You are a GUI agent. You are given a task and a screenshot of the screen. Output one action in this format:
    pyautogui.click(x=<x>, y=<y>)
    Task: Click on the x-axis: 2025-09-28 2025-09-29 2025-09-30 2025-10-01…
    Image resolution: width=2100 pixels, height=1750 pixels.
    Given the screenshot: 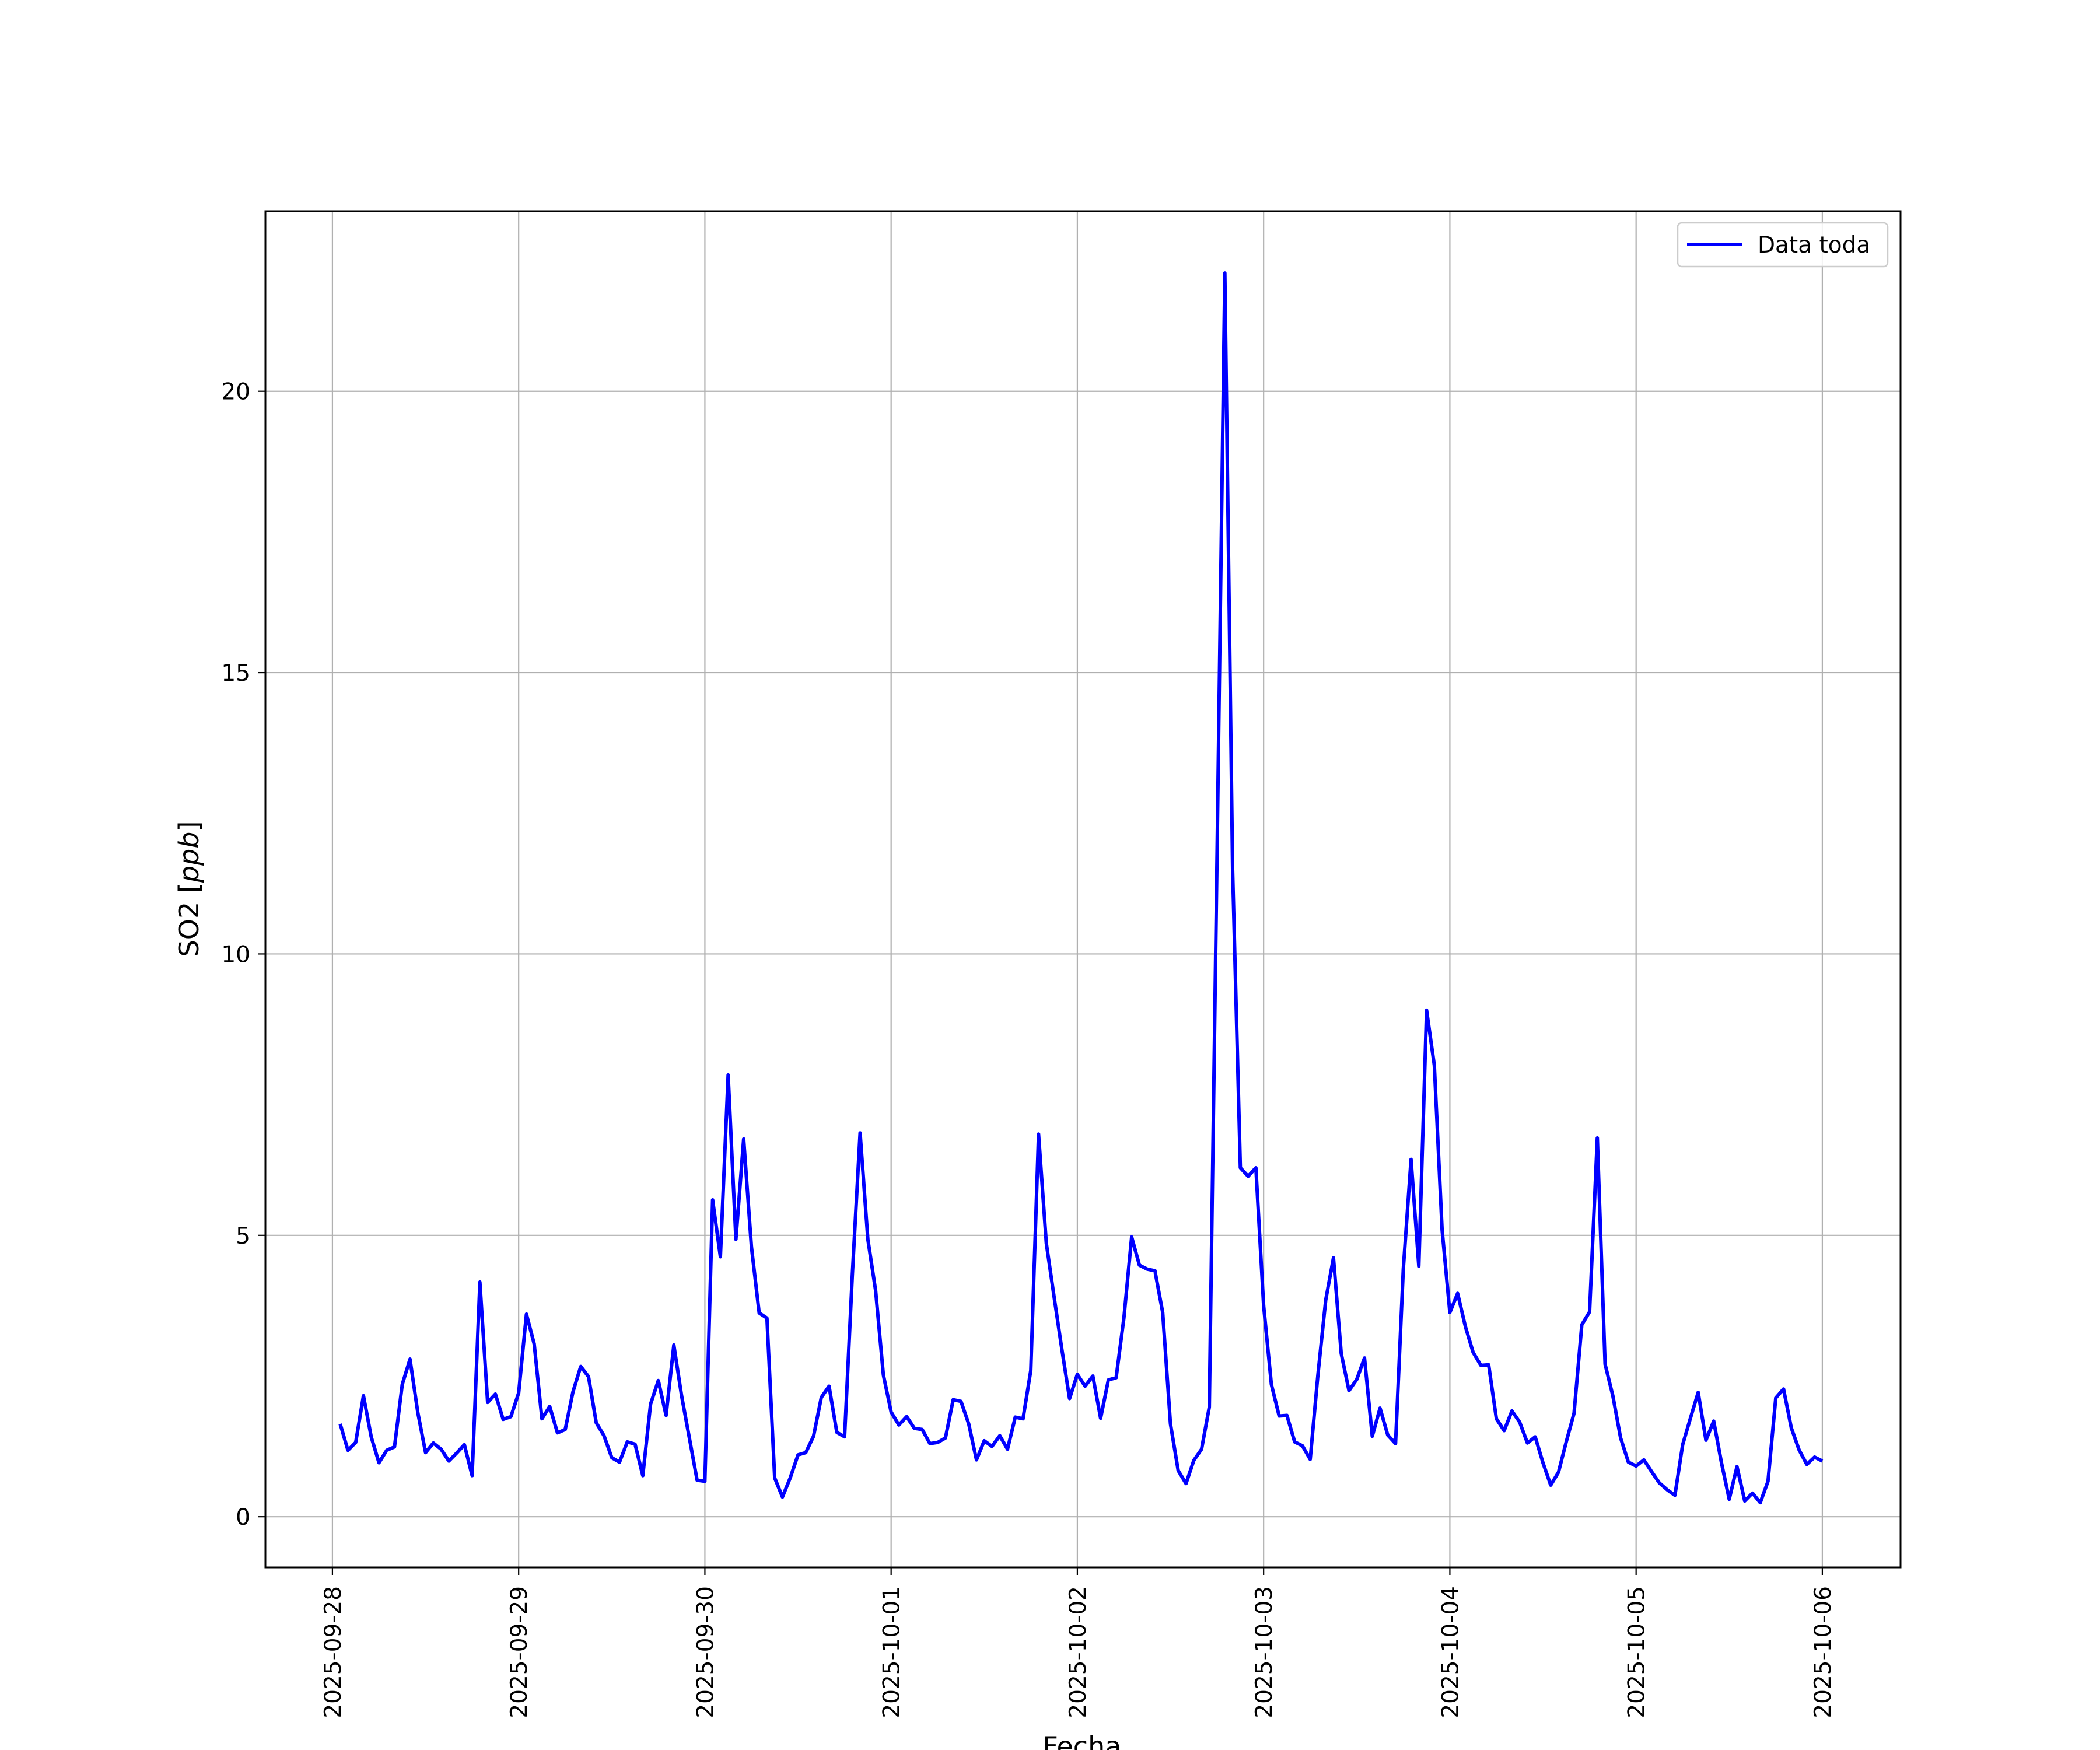 What is the action you would take?
    pyautogui.click(x=1078, y=1643)
    